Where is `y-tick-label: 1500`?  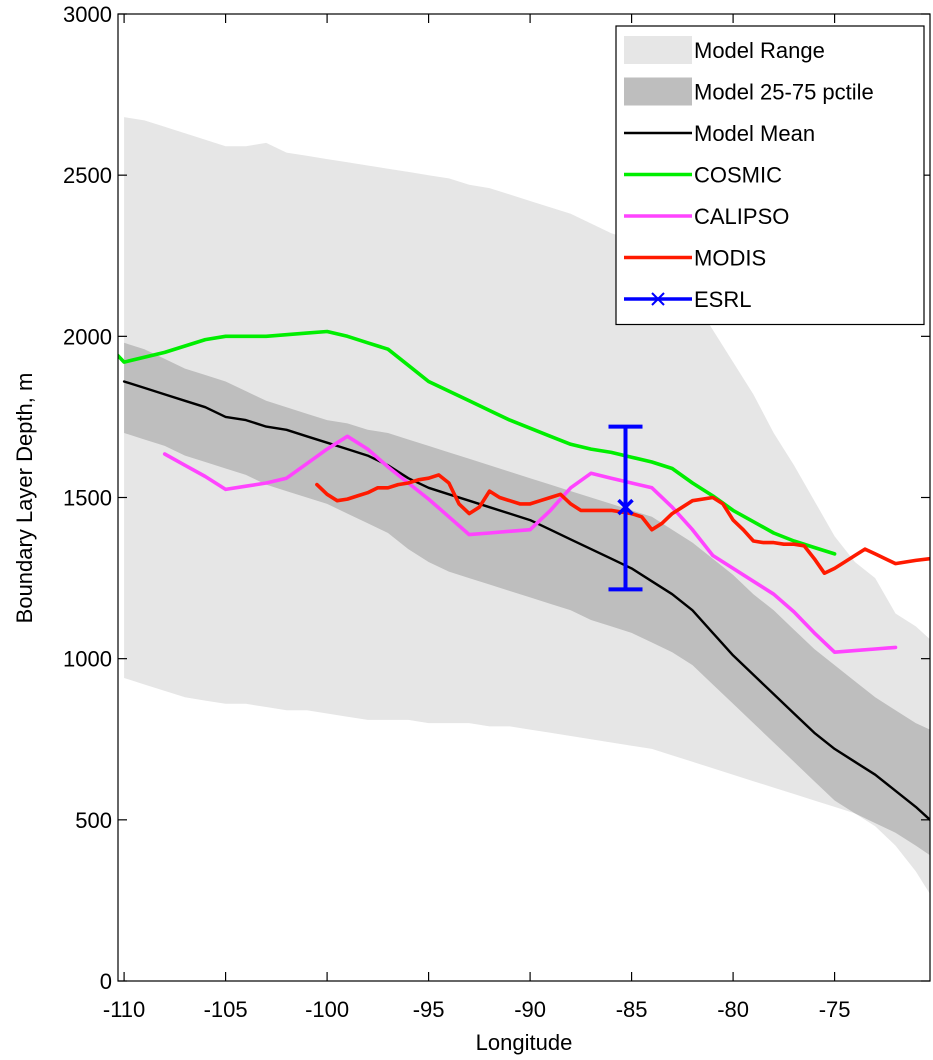 y-tick-label: 1500 is located at coordinates (87, 498).